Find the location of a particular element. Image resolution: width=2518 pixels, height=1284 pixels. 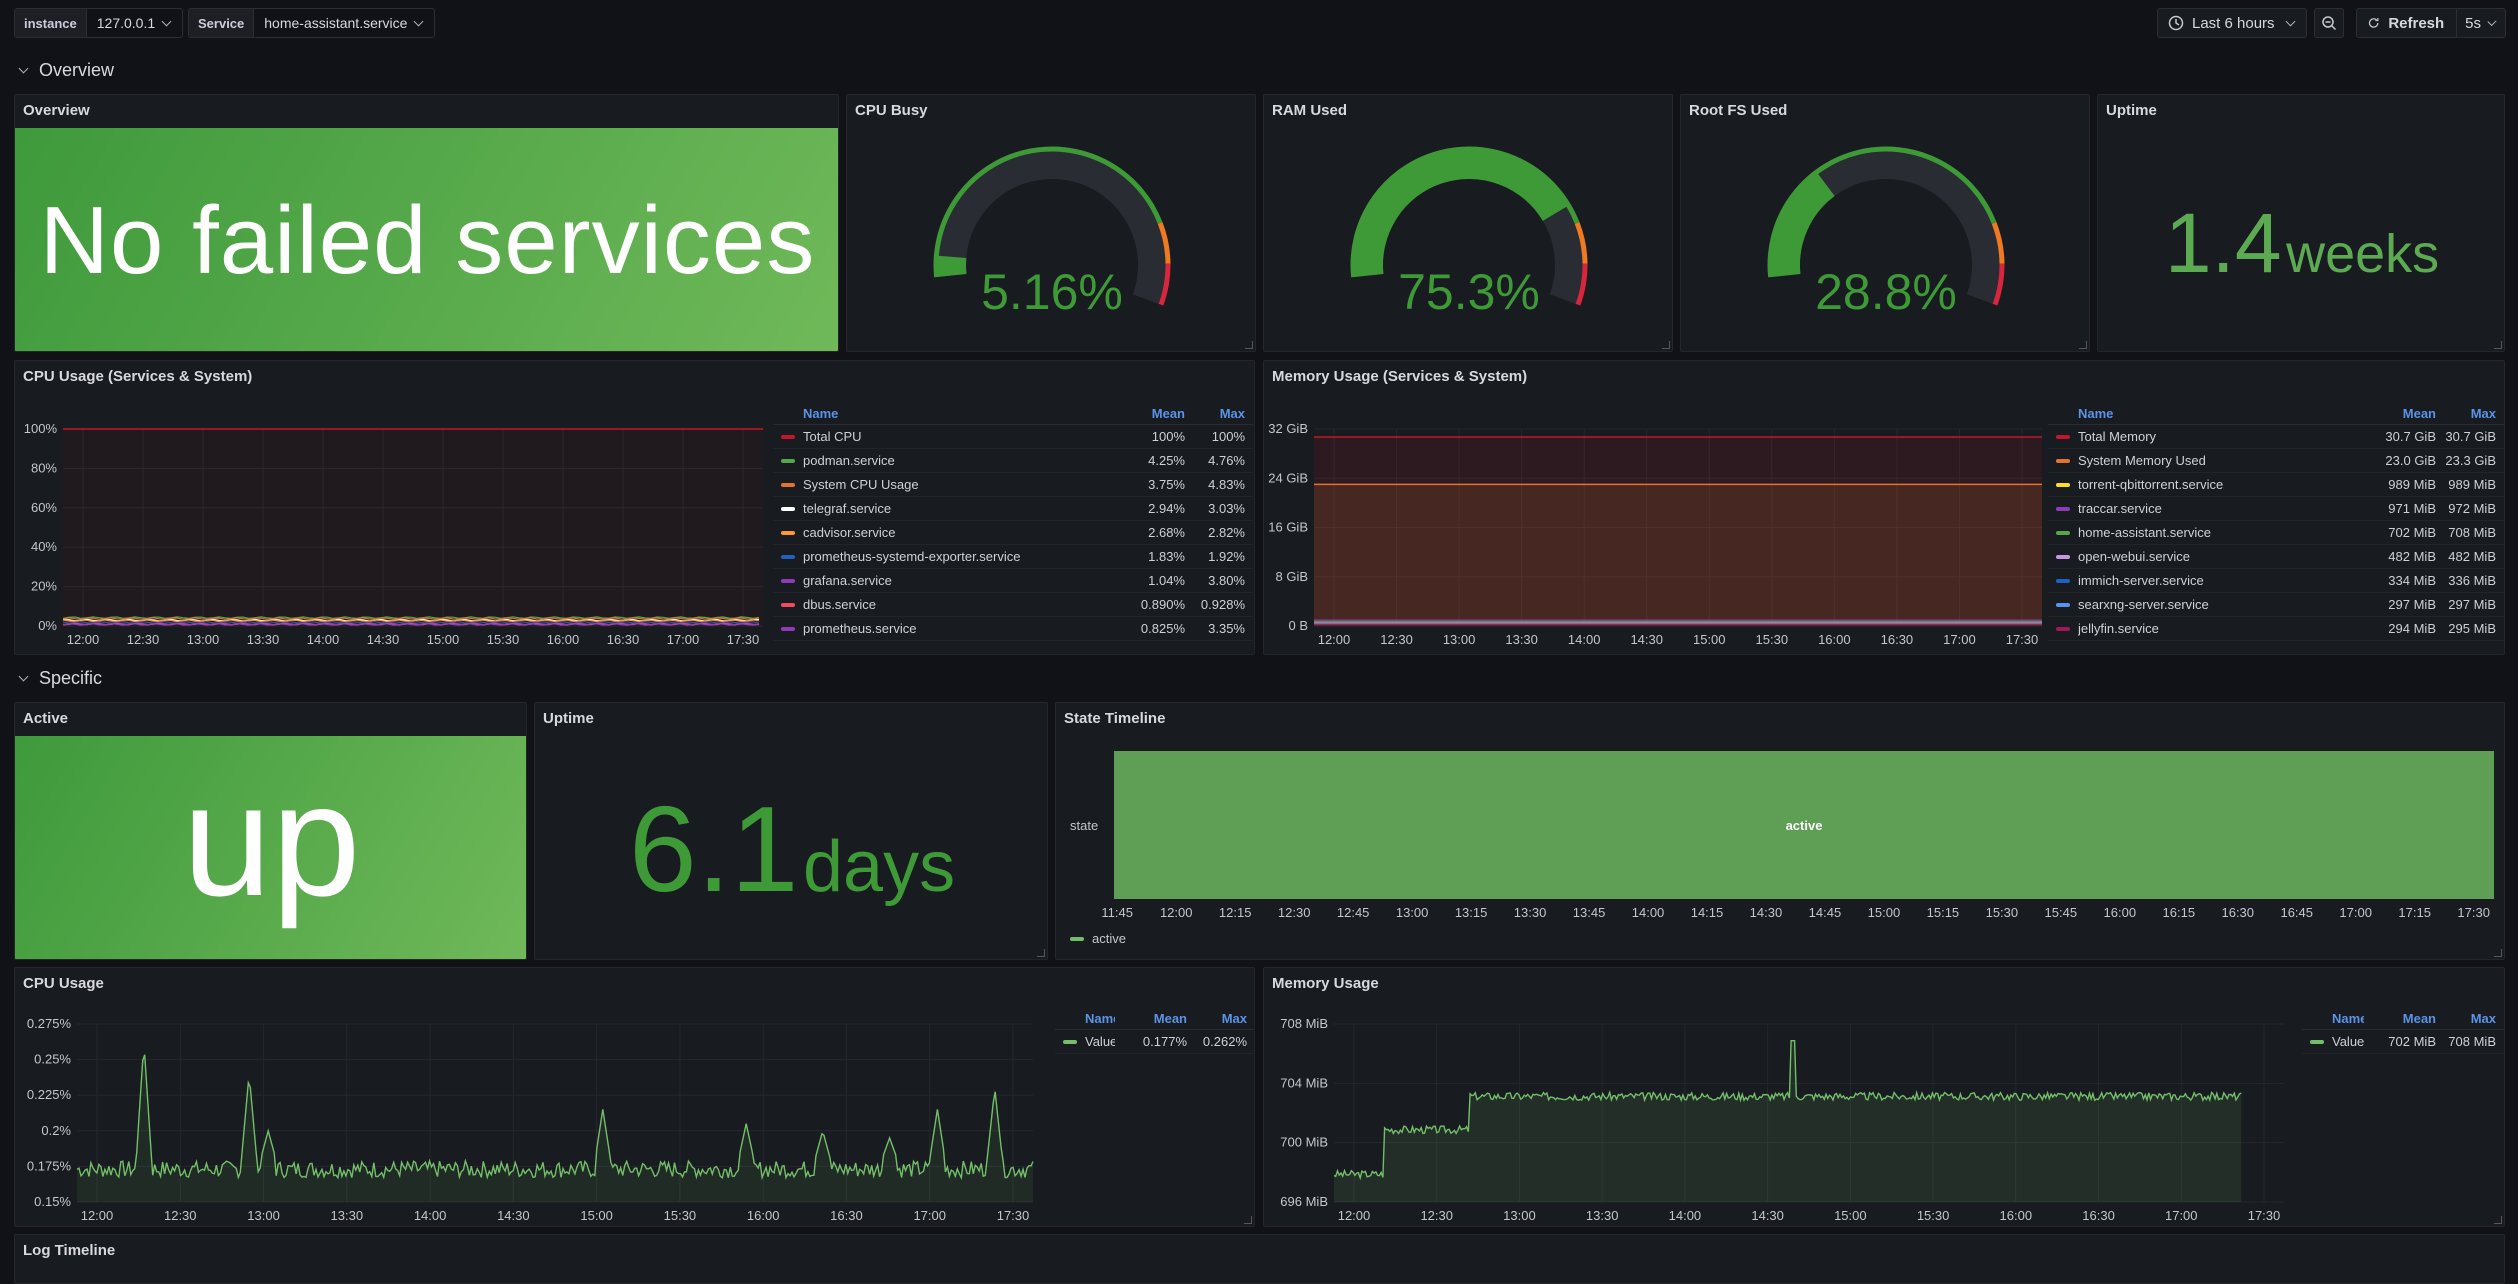

gauge-threshold-red is located at coordinates (1581, 284).